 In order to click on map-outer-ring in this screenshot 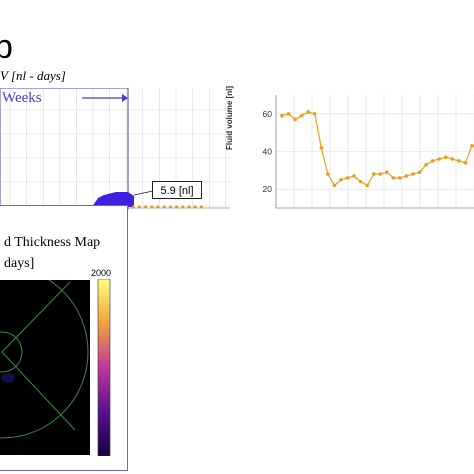, I will do `click(44, 359)`.